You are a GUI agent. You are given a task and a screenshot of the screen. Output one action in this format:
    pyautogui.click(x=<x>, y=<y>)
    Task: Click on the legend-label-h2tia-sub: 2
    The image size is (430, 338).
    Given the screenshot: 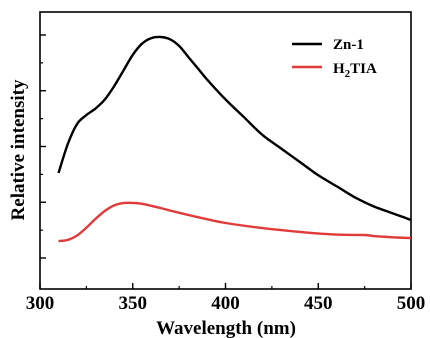 What is the action you would take?
    pyautogui.click(x=348, y=74)
    